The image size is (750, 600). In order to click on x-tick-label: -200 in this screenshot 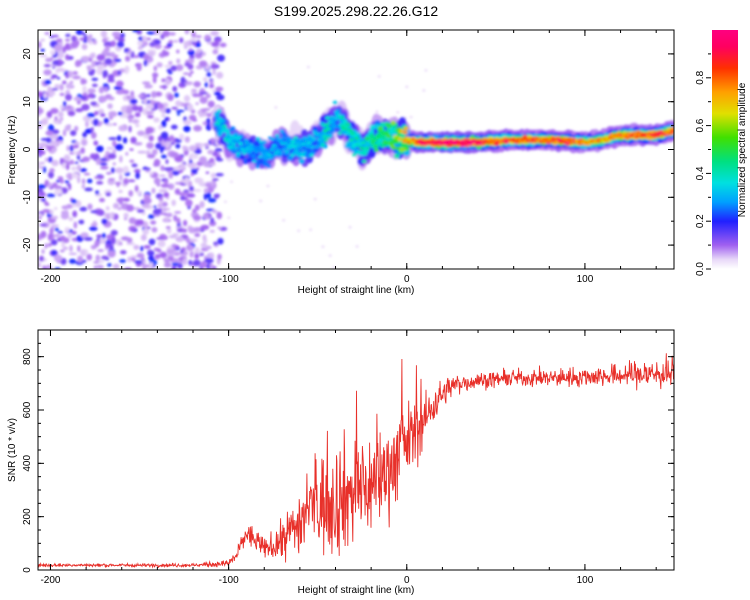, I will do `click(50, 279)`.